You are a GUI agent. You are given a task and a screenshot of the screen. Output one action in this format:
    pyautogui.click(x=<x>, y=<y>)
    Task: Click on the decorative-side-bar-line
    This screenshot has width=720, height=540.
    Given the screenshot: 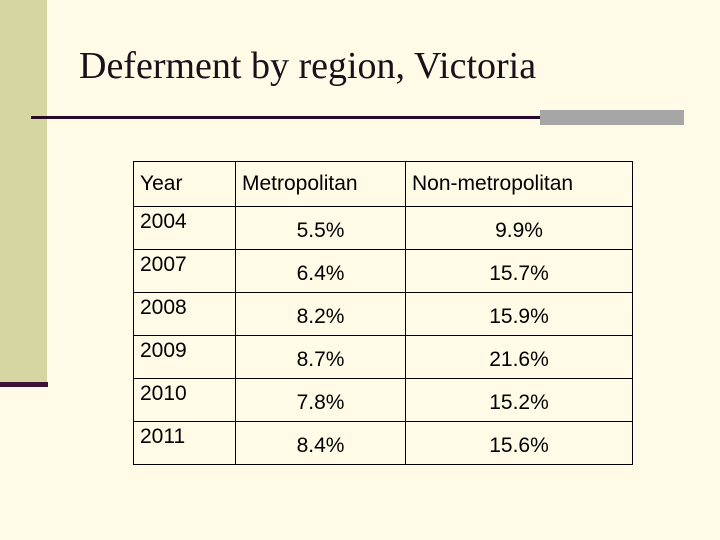 What is the action you would take?
    pyautogui.click(x=24, y=384)
    